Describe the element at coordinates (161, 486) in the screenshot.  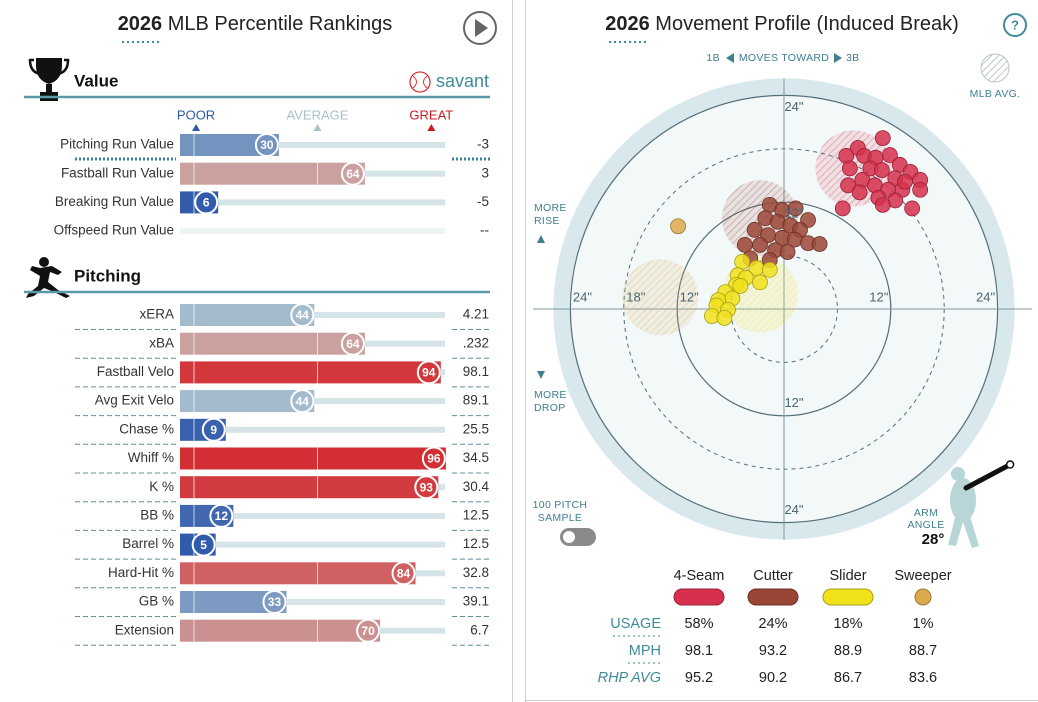
I see `metric-label: K %` at that location.